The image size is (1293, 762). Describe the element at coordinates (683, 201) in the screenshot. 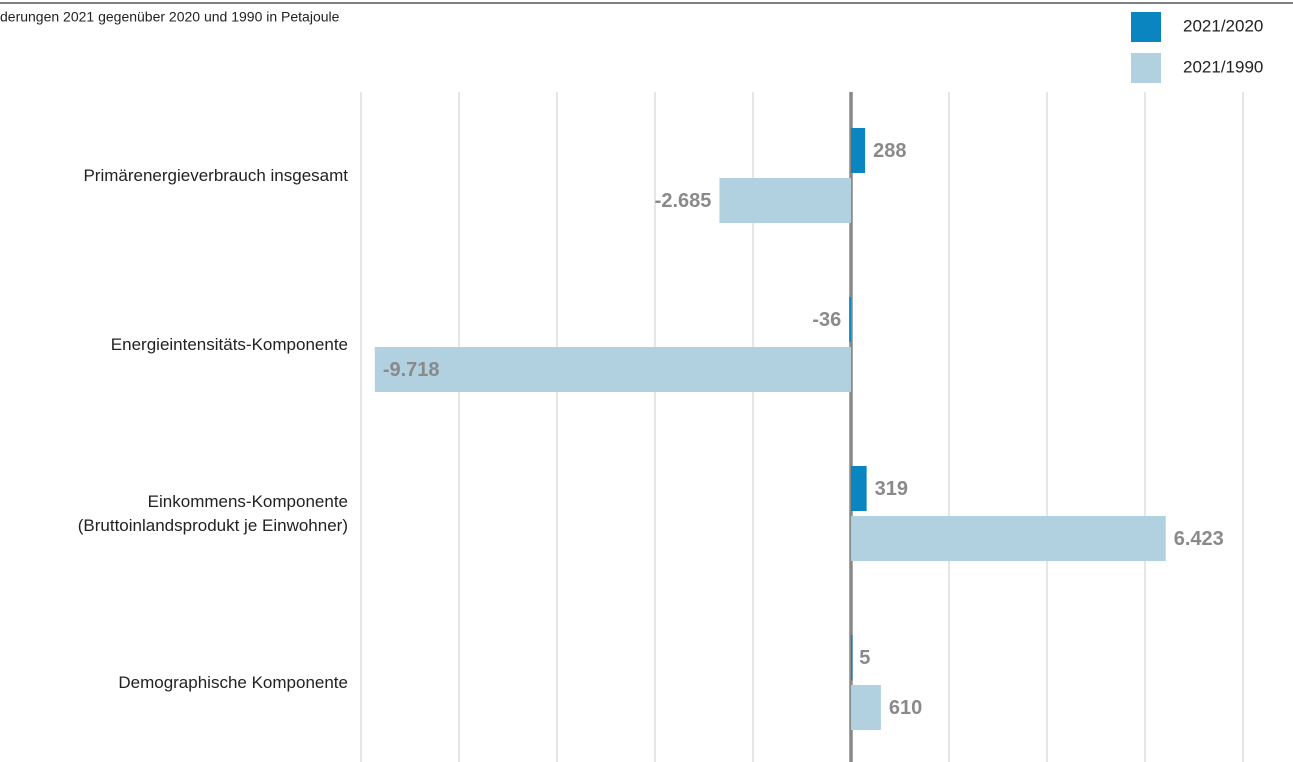

I see `value-label: -2.685` at that location.